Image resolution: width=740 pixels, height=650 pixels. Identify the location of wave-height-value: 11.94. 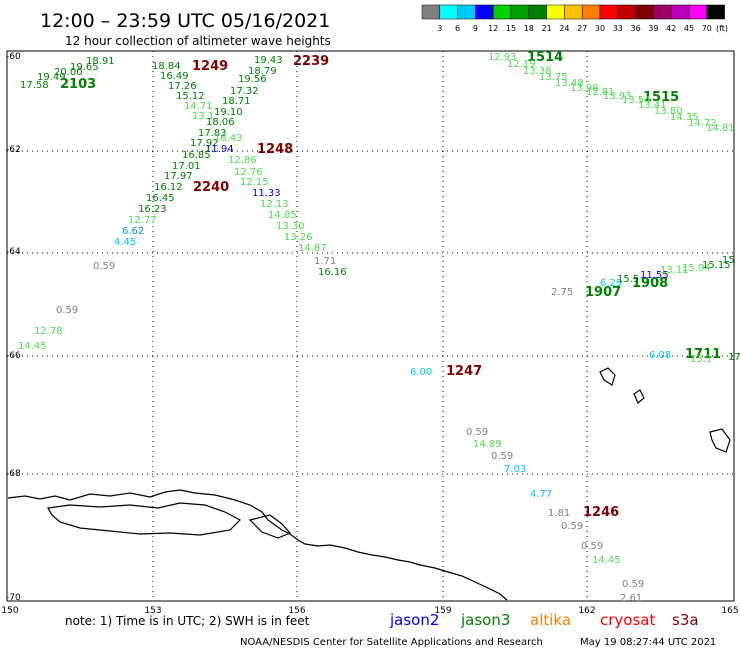
(219, 149).